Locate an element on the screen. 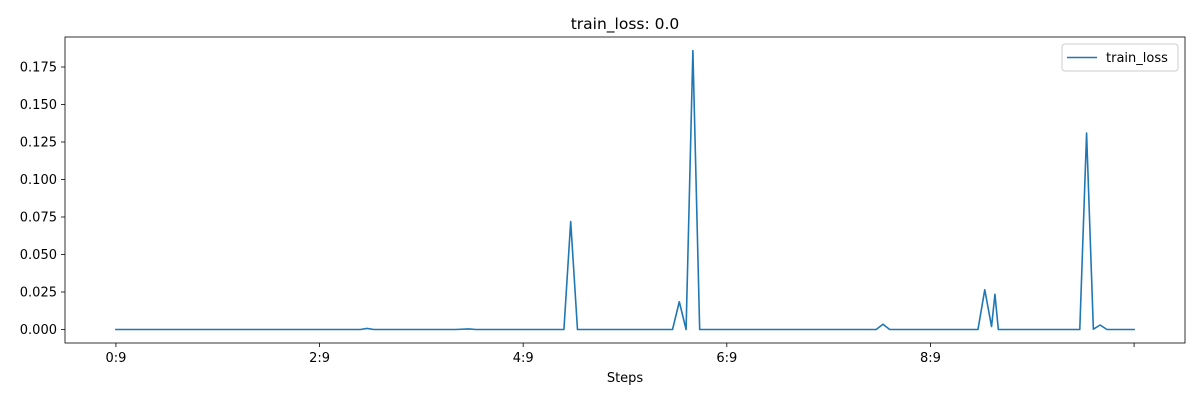 The width and height of the screenshot is (1200, 404). x-tick-label: 4:9 is located at coordinates (523, 358).